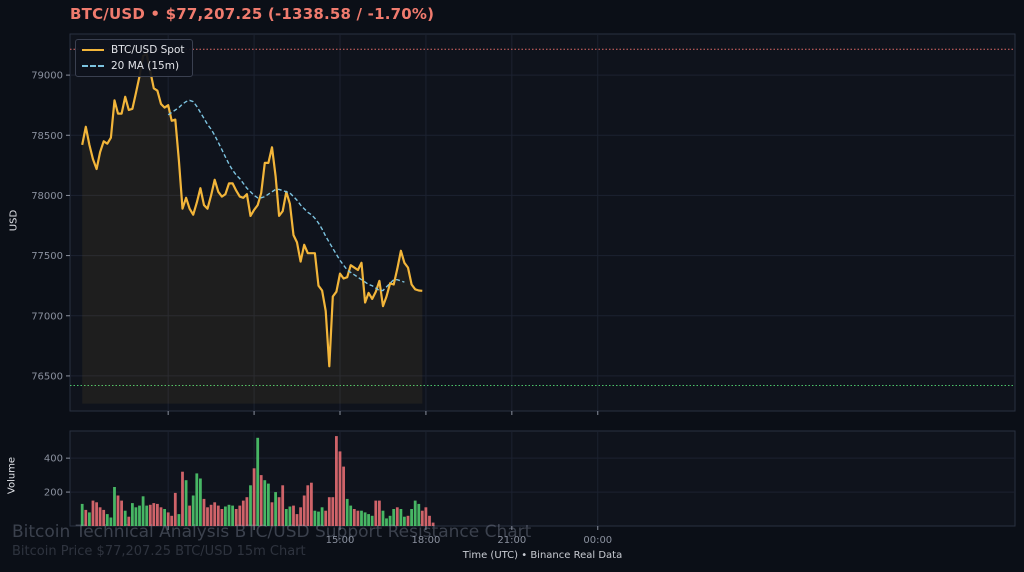  I want to click on price-y-tick-label-5: 79000, so click(47, 76).